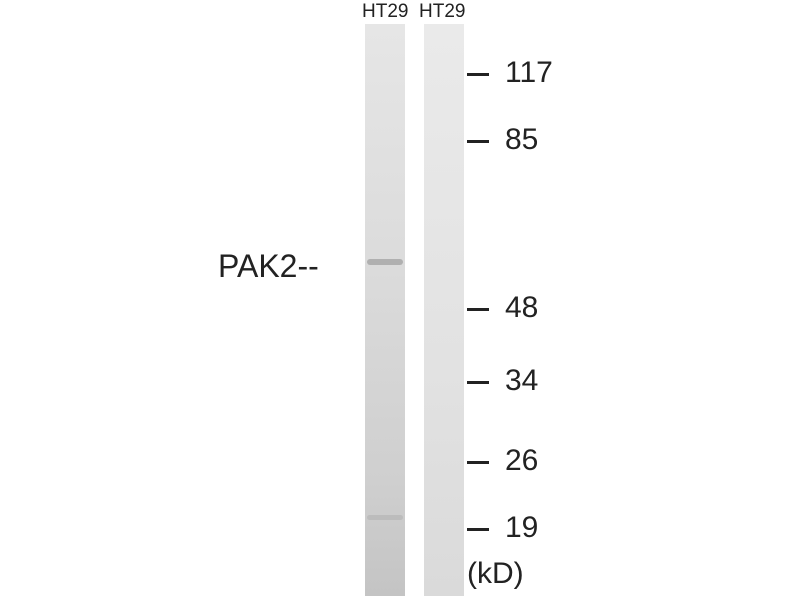 The height and width of the screenshot is (600, 800). I want to click on pak2-band, so click(385, 262).